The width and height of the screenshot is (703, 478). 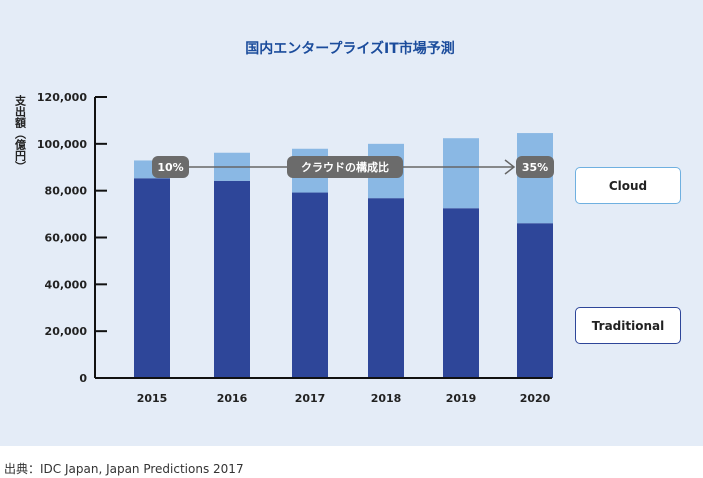 I want to click on x-tick-label: 2016, so click(x=232, y=398).